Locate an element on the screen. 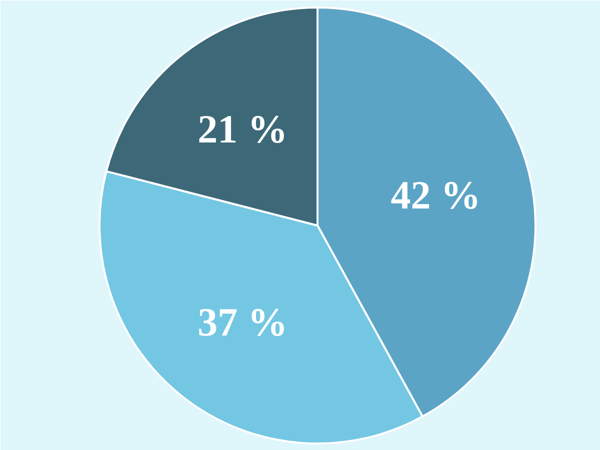  data-label: 42 % is located at coordinates (435, 195).